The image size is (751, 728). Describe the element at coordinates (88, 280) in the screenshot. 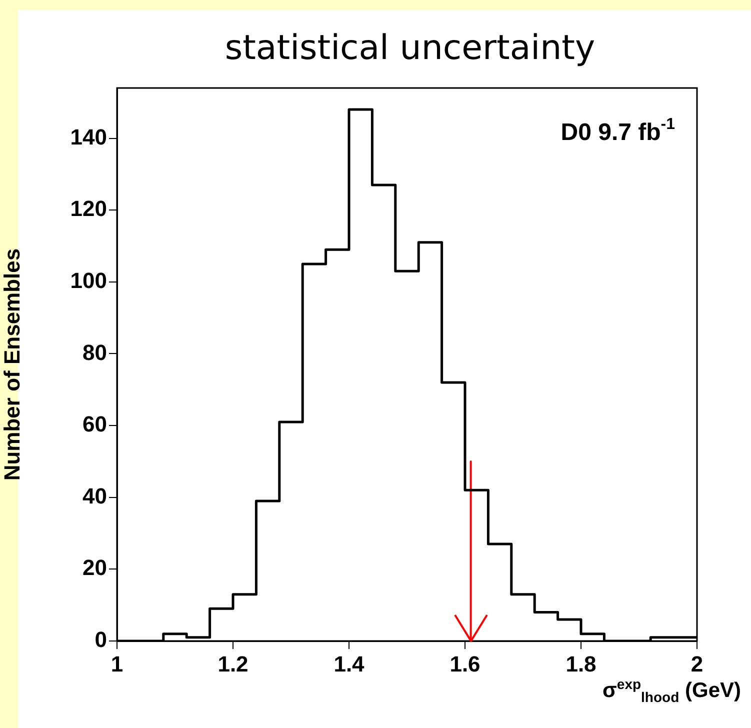

I see `y-tick-label: 100` at that location.